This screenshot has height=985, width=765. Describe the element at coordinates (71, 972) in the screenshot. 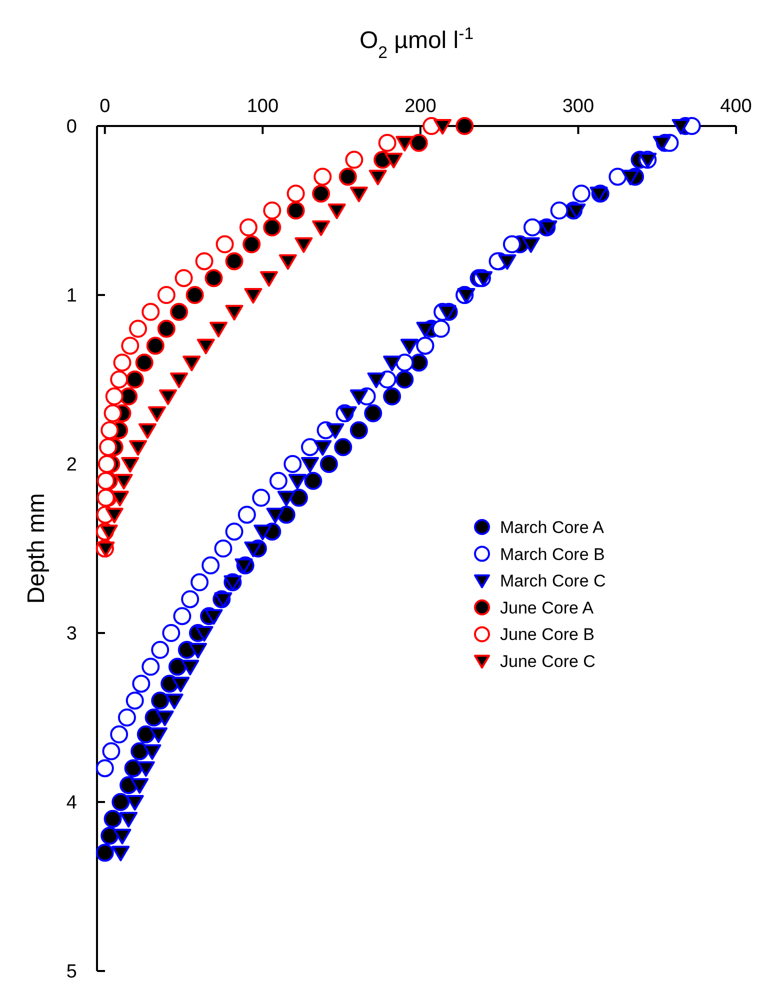

I see `y-tick-label: 5` at that location.